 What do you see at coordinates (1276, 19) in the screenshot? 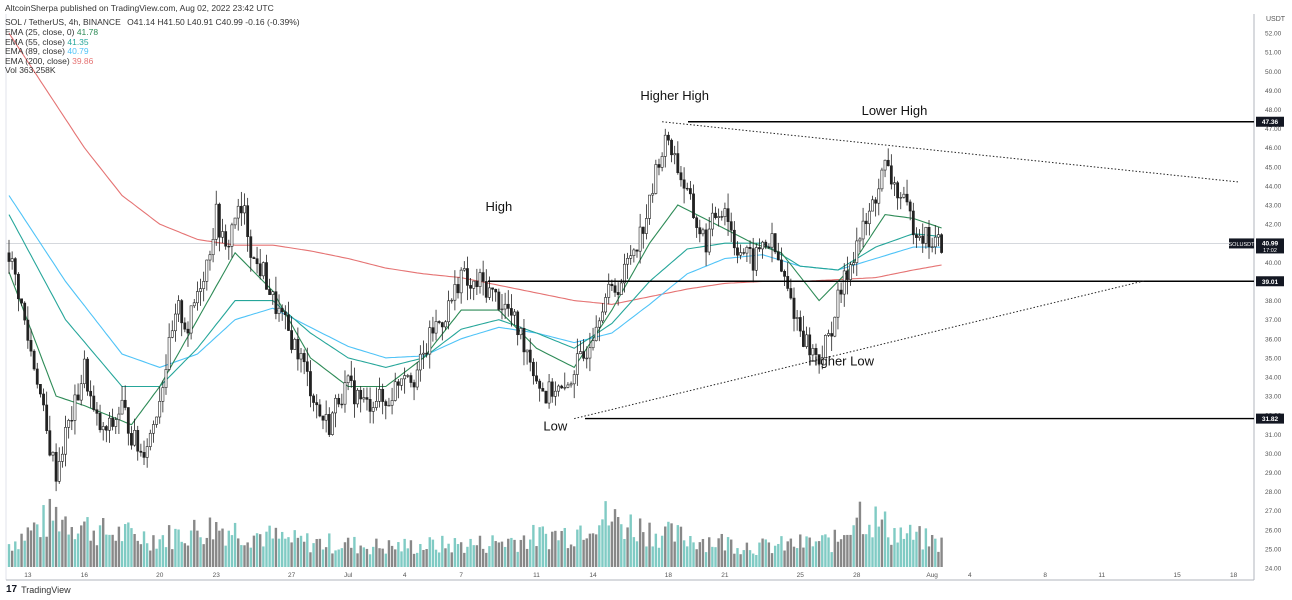
I see `currency-label: USDT` at bounding box center [1276, 19].